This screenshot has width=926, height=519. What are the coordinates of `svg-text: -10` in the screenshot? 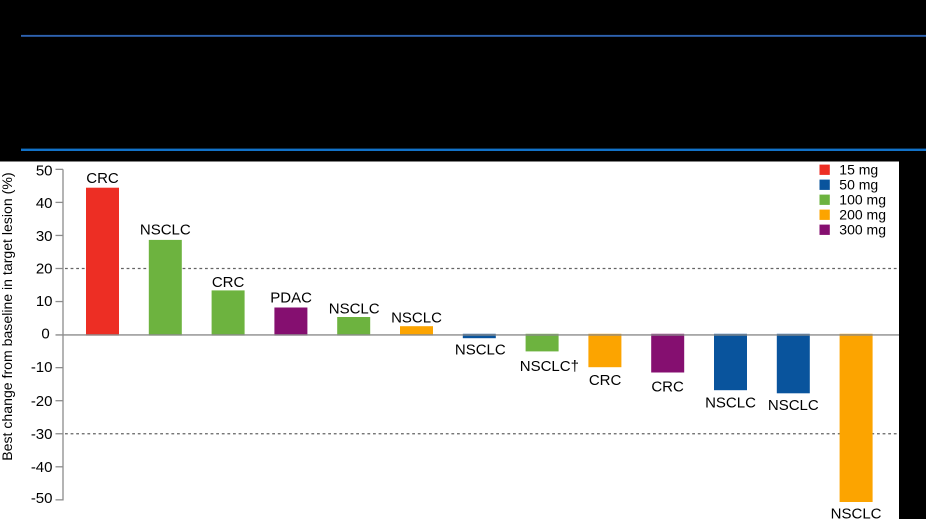 It's located at (42, 367).